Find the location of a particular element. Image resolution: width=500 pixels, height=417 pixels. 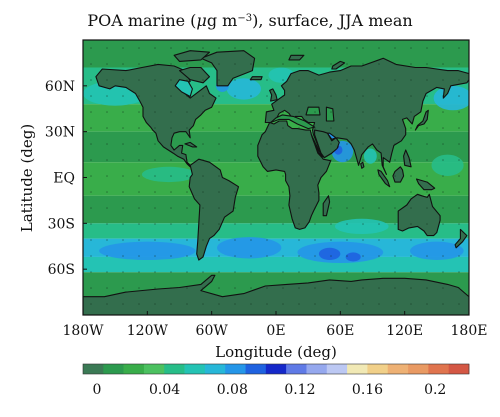

y-tick-label: 30S is located at coordinates (61, 224).